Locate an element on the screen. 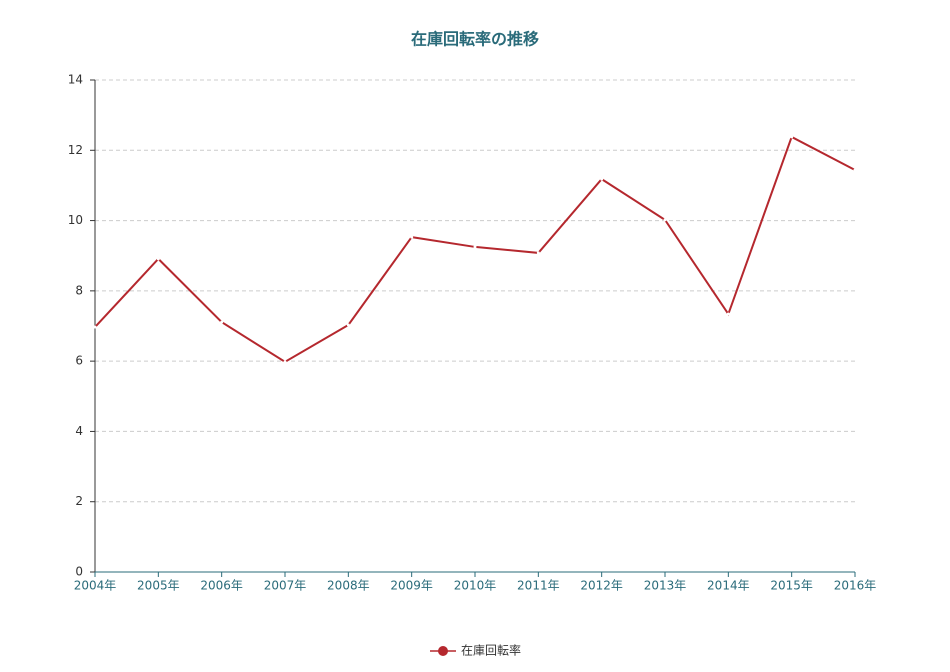  x-tick-label: 2008年 is located at coordinates (348, 586).